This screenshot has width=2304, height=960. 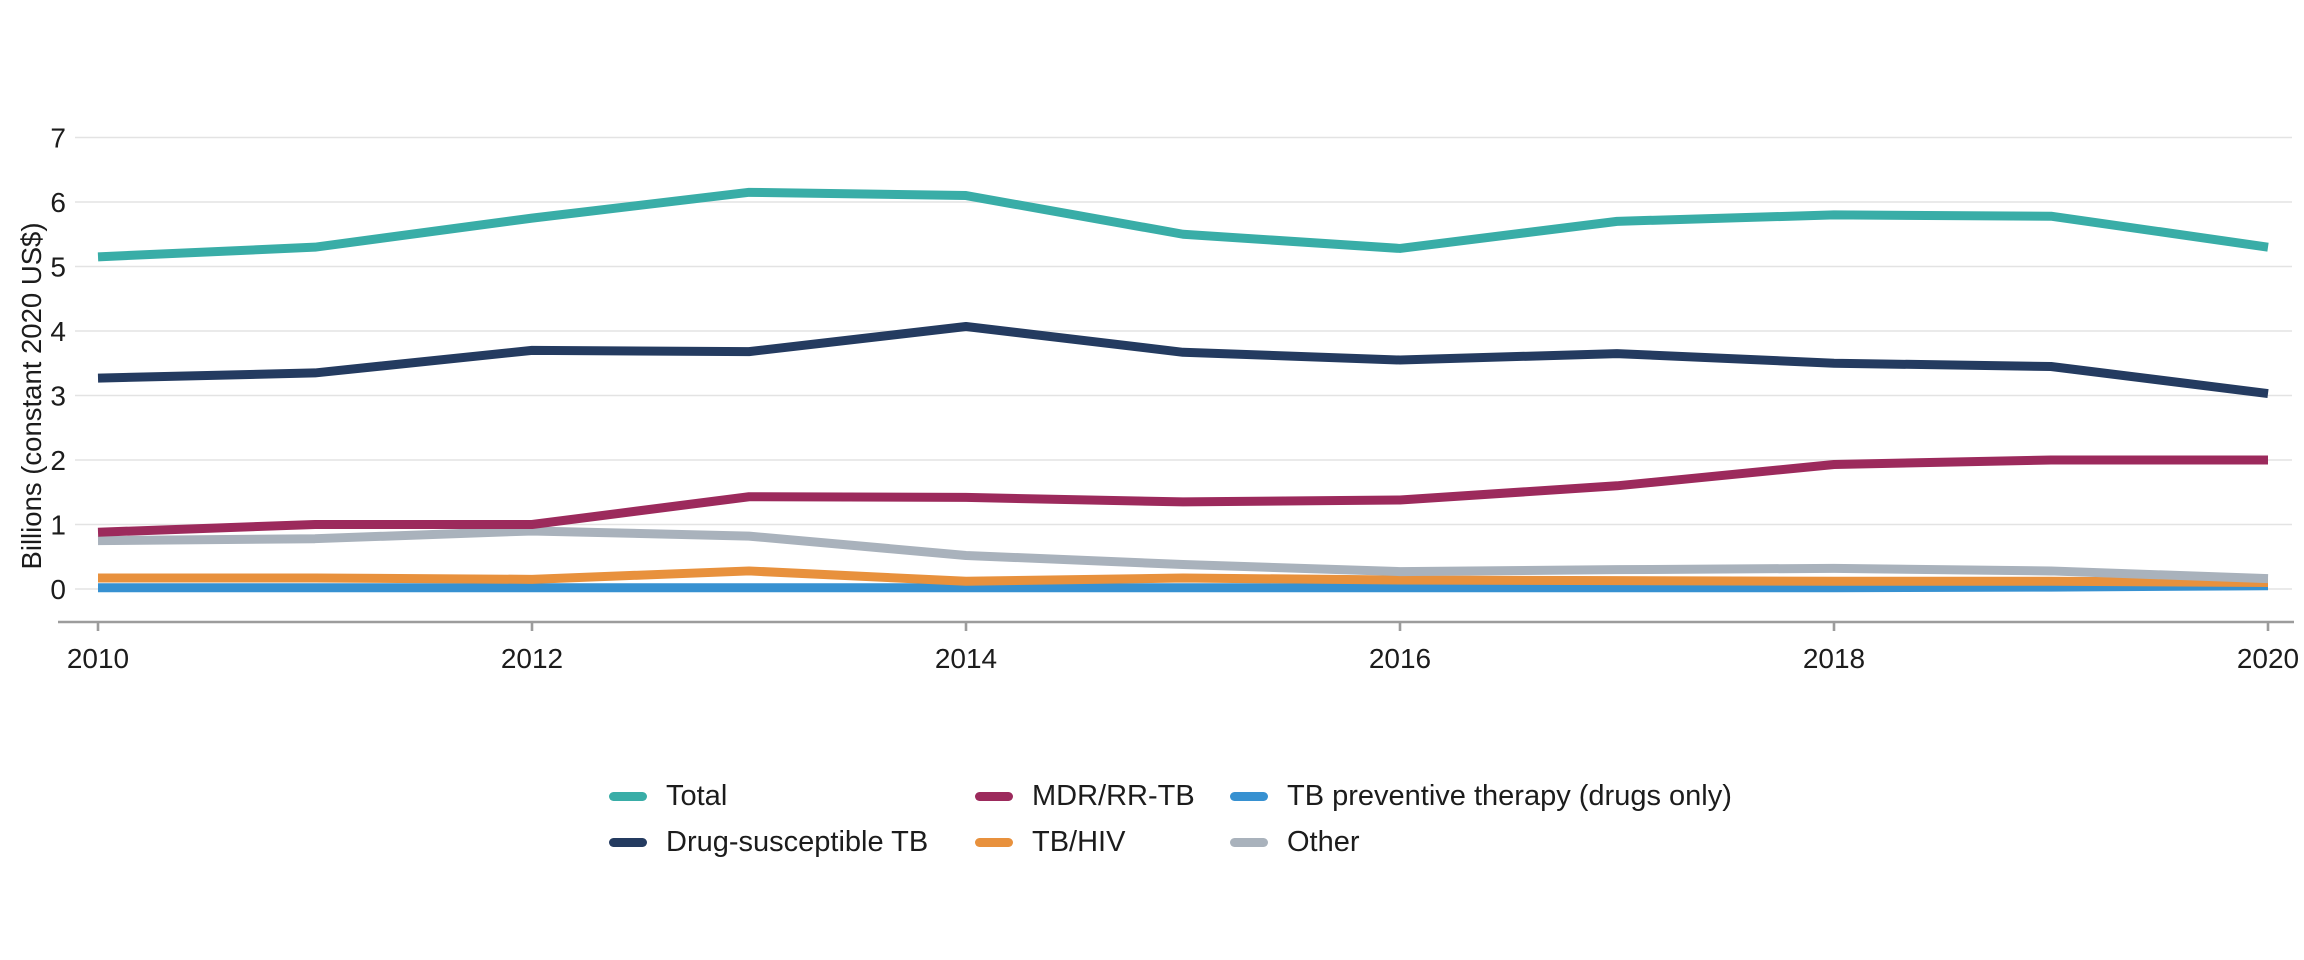 I want to click on y-tick-label-3: 3, so click(x=58, y=396).